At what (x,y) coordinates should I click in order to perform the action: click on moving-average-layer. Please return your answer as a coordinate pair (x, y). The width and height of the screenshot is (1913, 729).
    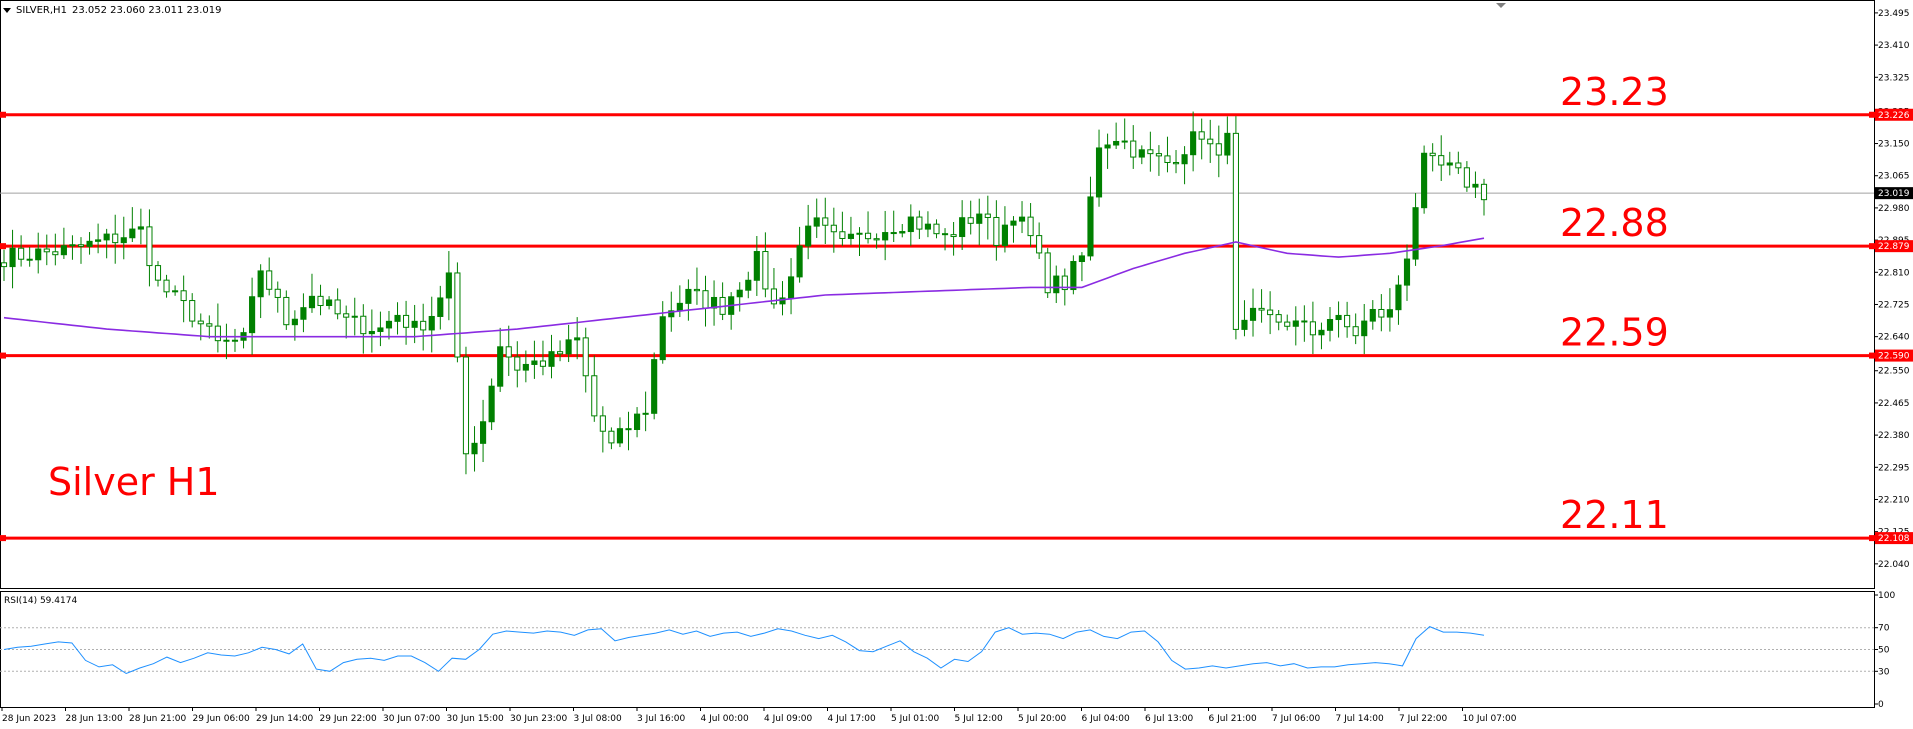
    Looking at the image, I should click on (744, 287).